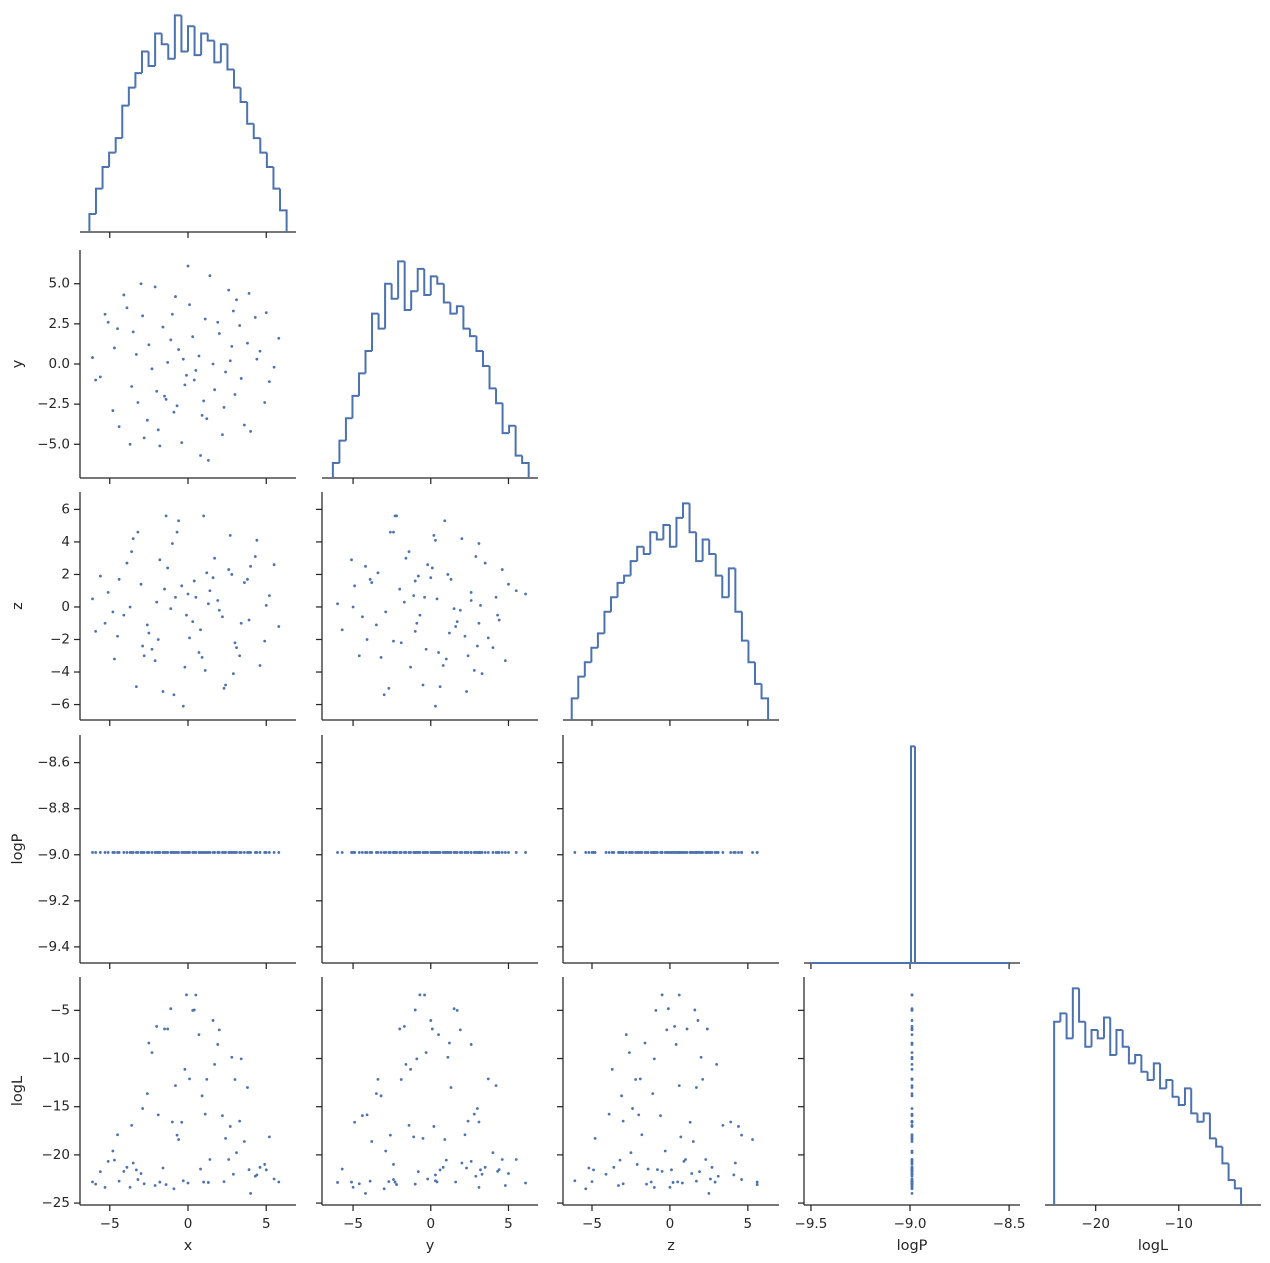 This screenshot has height=1263, width=1270. I want to click on x-tick-label: 0, so click(430, 1224).